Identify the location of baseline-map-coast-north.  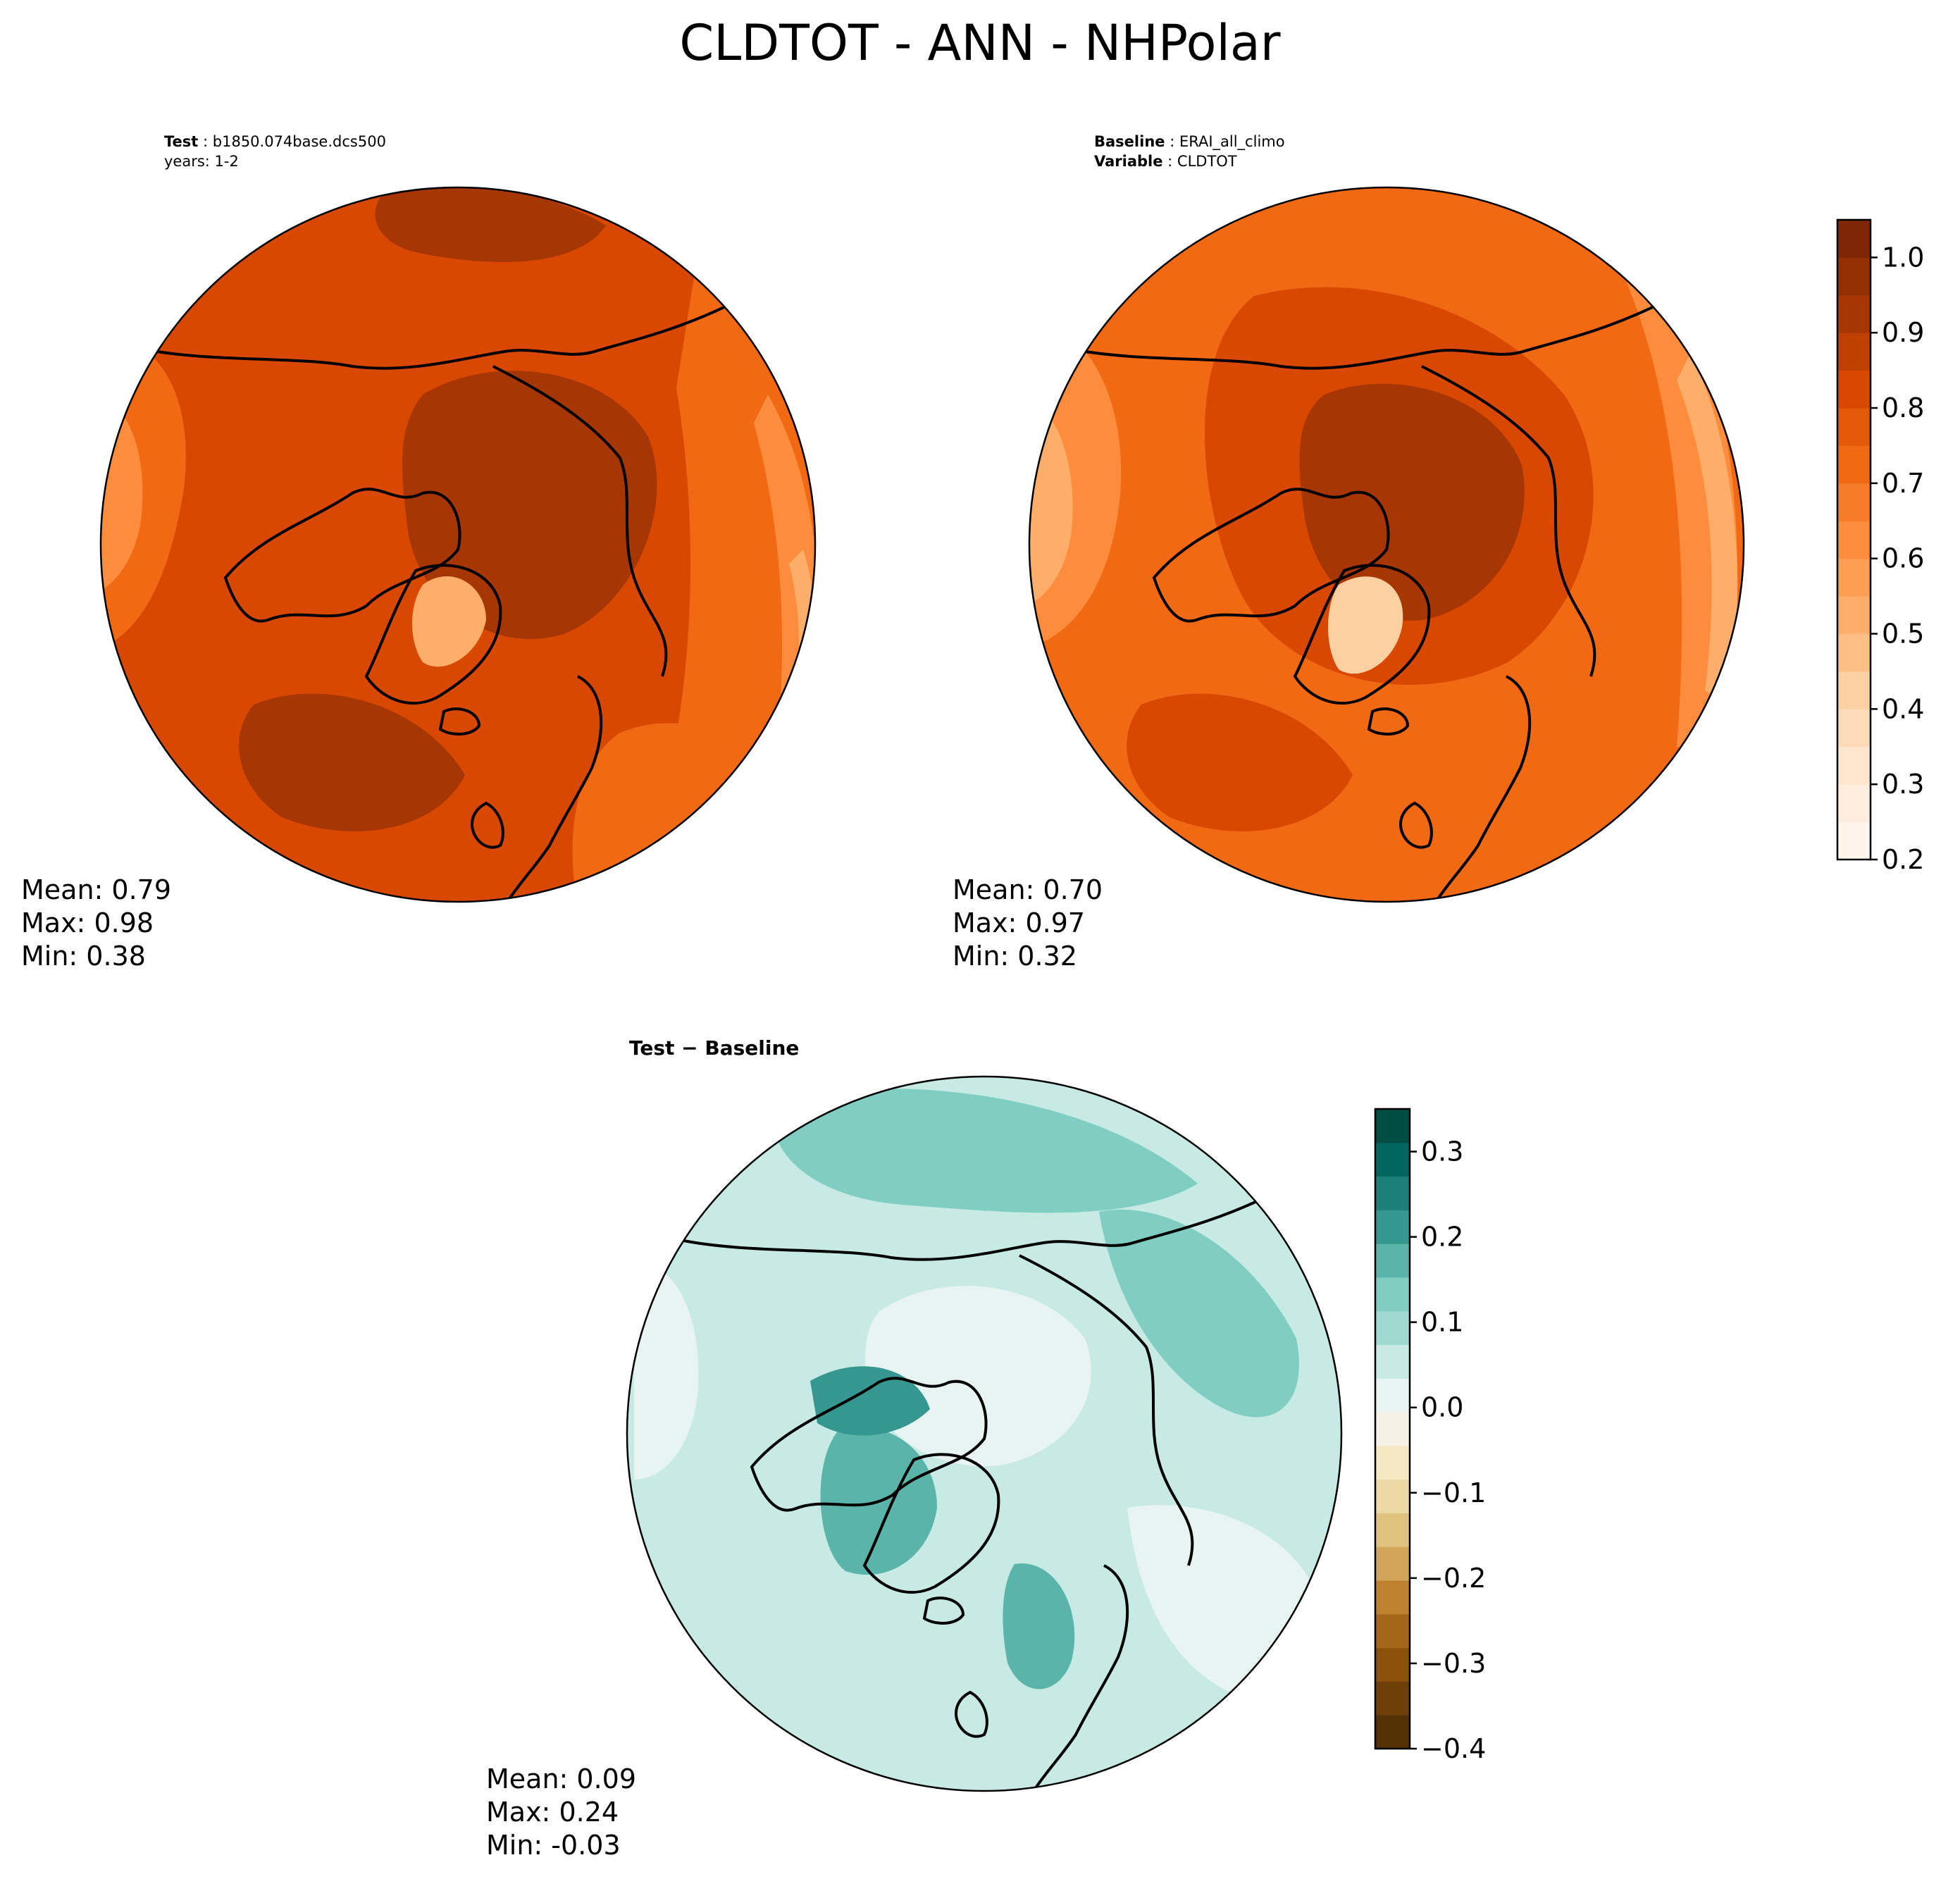
(1366, 336).